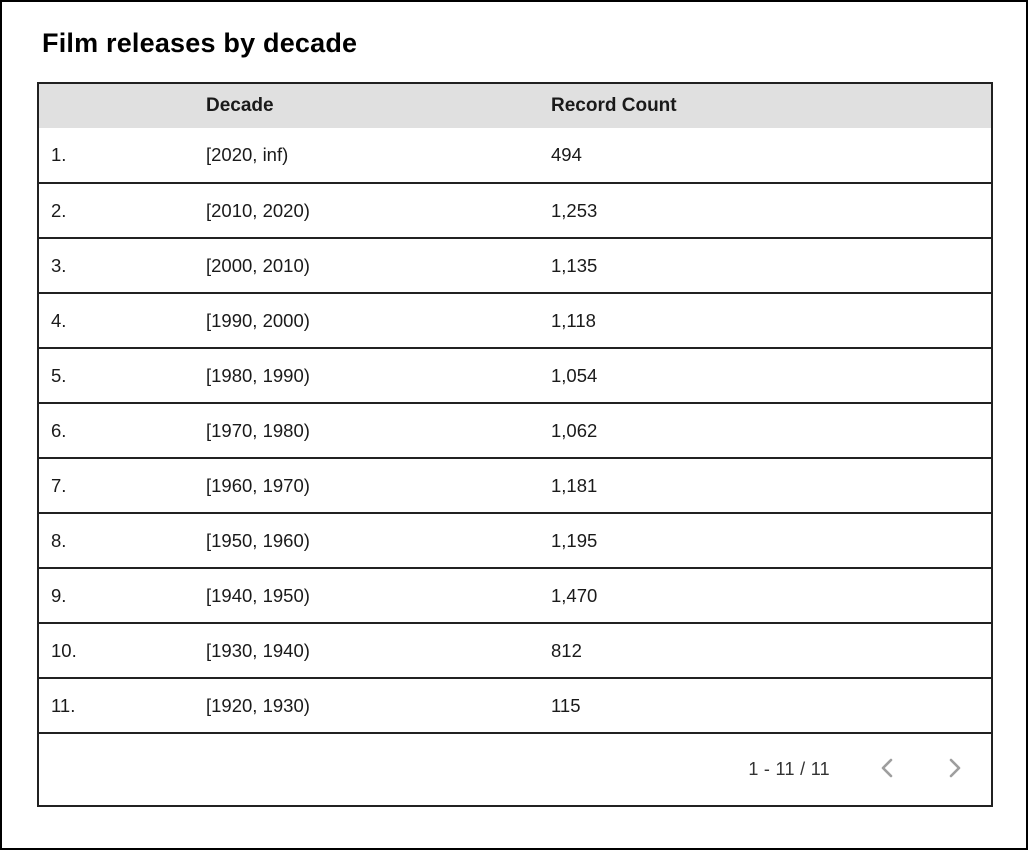 This screenshot has width=1028, height=850. I want to click on table-row: 8. [1950, 1960) 1,195, so click(515, 540).